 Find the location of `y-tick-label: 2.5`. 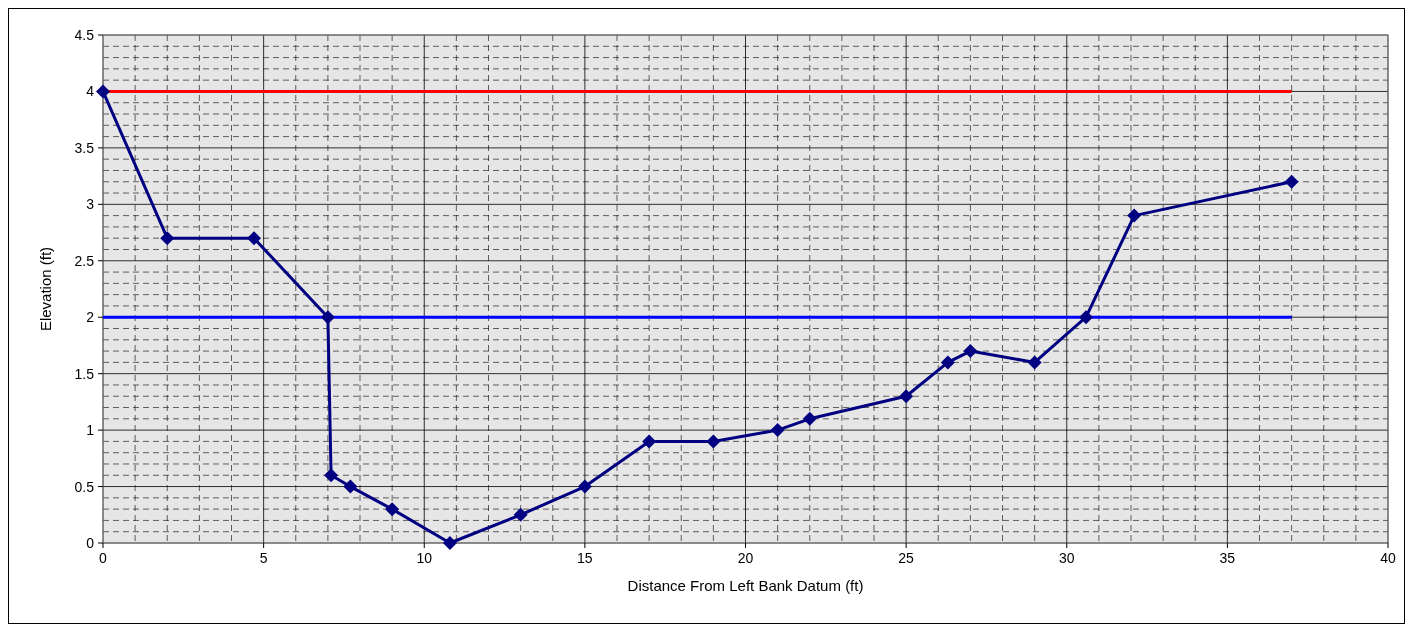

y-tick-label: 2.5 is located at coordinates (84, 260).